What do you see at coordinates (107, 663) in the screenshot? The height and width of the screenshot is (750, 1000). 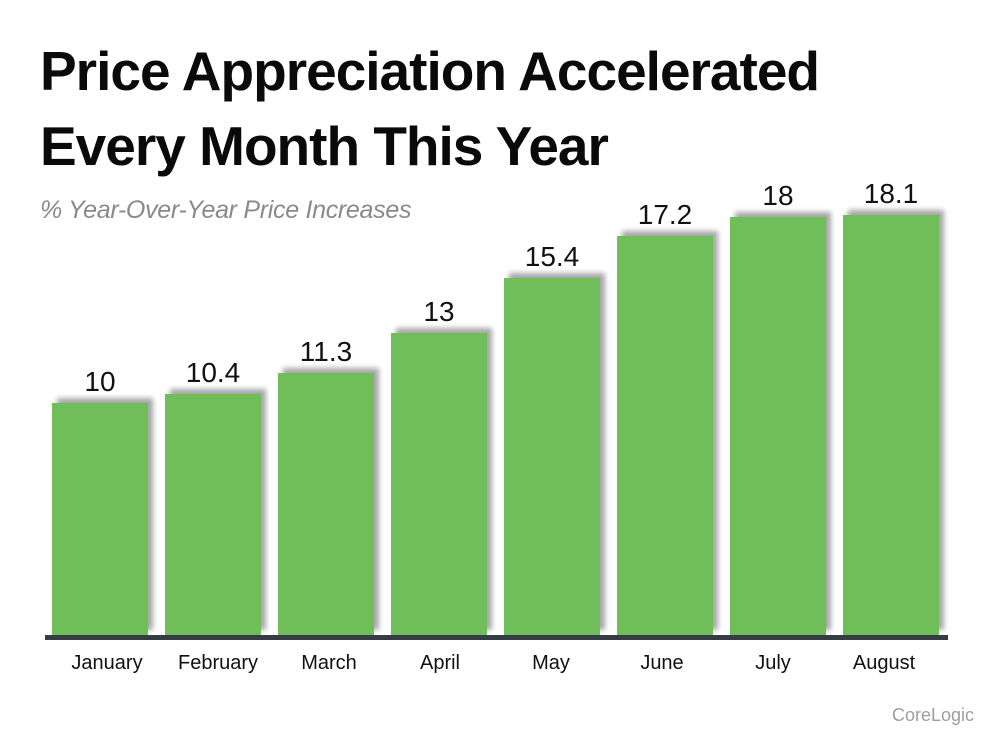 I see `month-label-january: January` at bounding box center [107, 663].